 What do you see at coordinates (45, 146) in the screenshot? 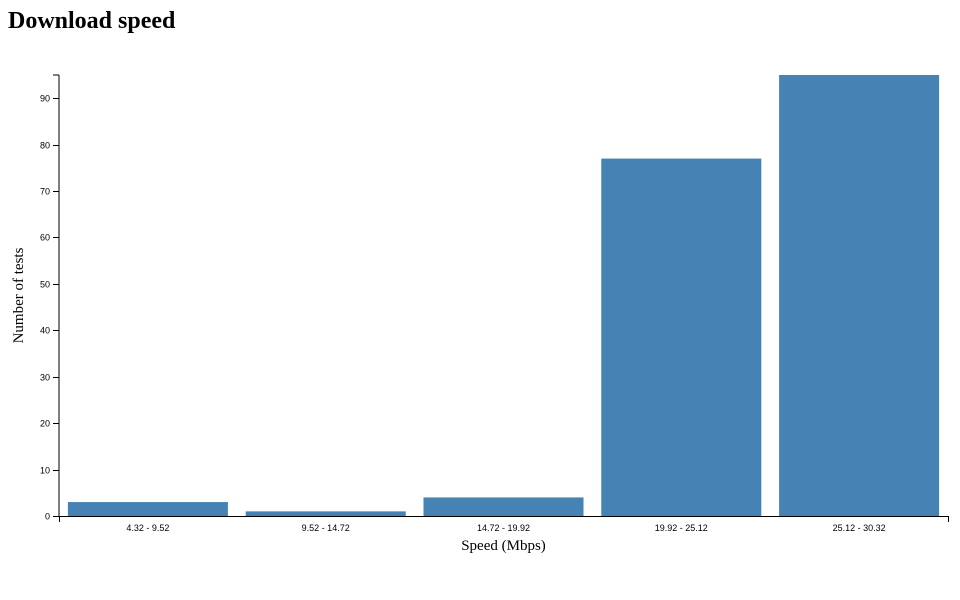
I see `y-tick-label: 80` at bounding box center [45, 146].